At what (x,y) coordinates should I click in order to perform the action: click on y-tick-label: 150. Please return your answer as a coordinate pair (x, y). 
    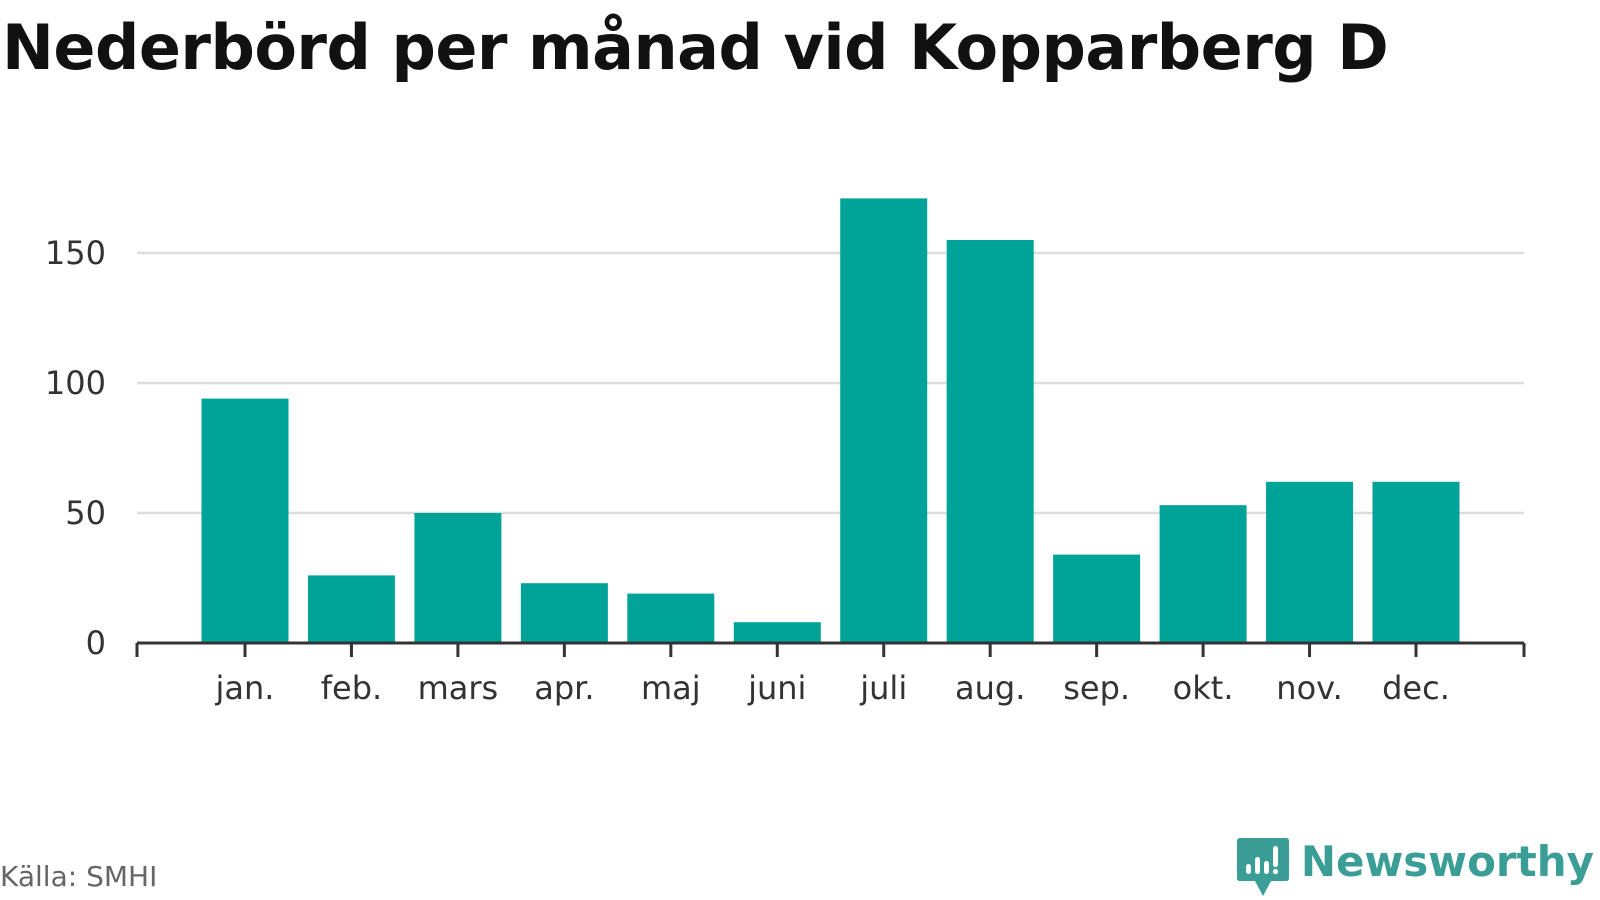
    Looking at the image, I should click on (75, 253).